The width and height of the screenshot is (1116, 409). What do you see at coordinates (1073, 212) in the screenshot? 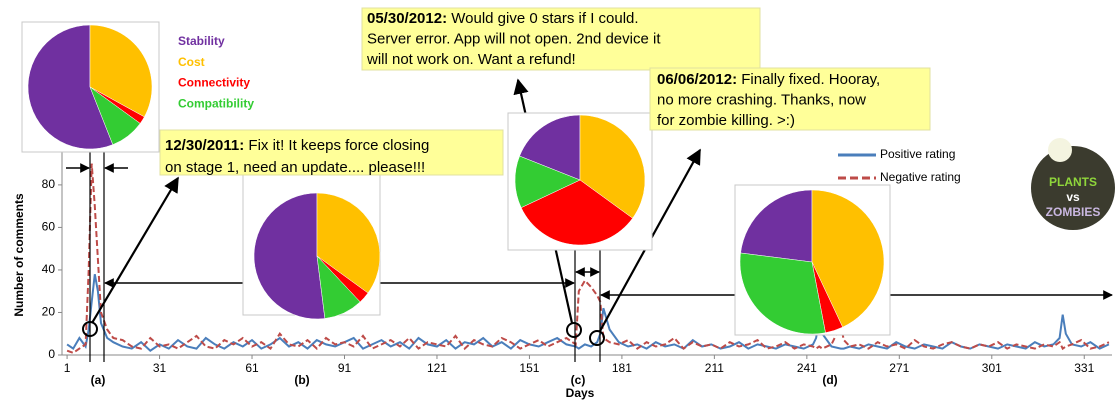
I see `logo-text: ZOMBIES` at bounding box center [1073, 212].